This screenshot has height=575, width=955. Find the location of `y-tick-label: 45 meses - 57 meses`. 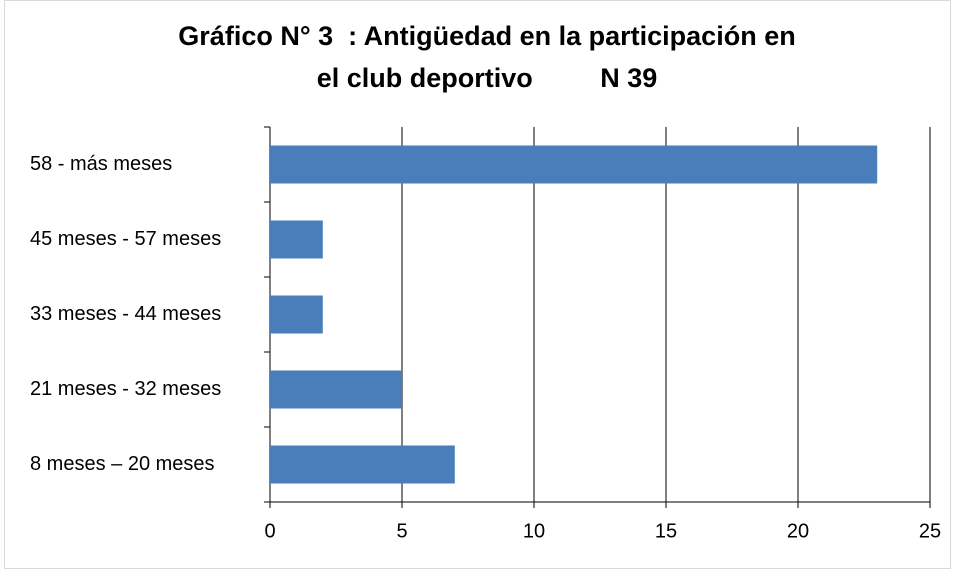

y-tick-label: 45 meses - 57 meses is located at coordinates (125, 239).